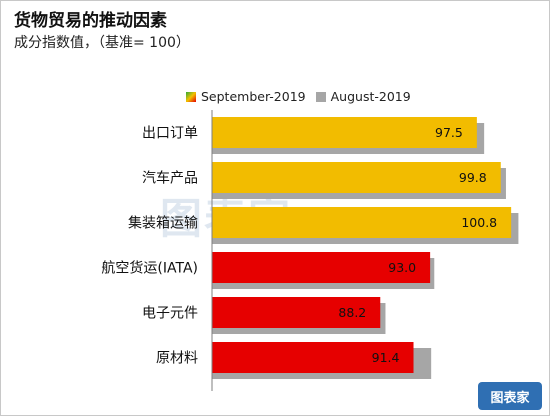 The image size is (550, 416). Describe the element at coordinates (90, 21) in the screenshot. I see `chart-title: 货物贸易的推动因素` at that location.